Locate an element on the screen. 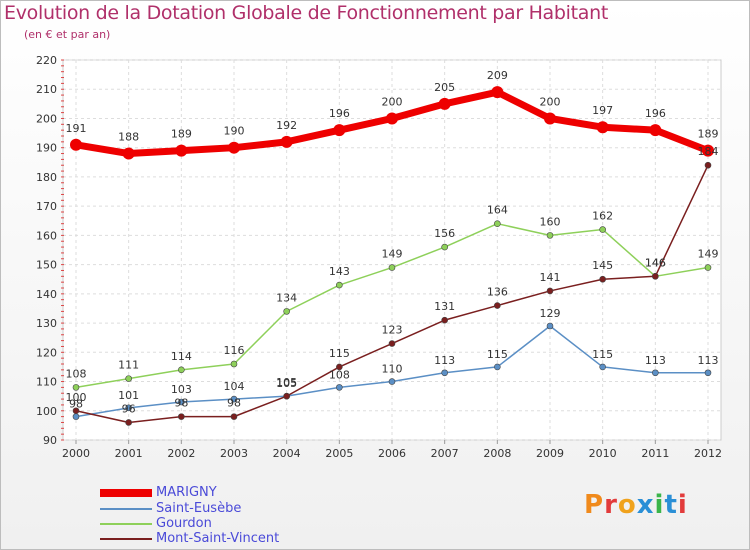  x-tick-label: 2004 is located at coordinates (287, 453).